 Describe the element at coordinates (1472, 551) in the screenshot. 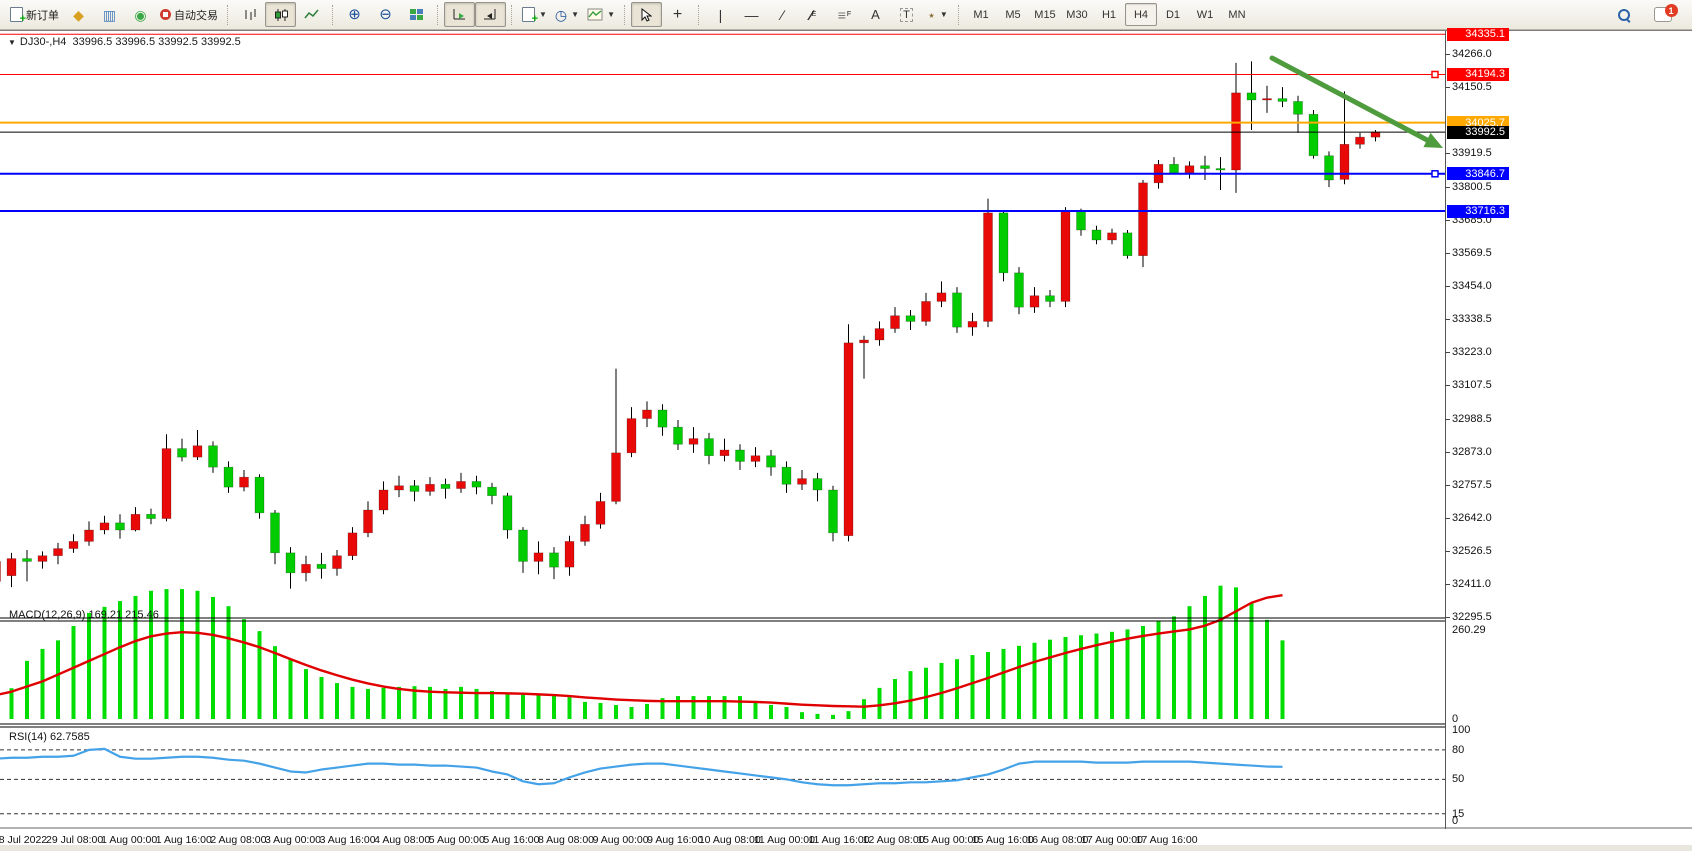

I see `price-tick-label: 32526.5` at that location.